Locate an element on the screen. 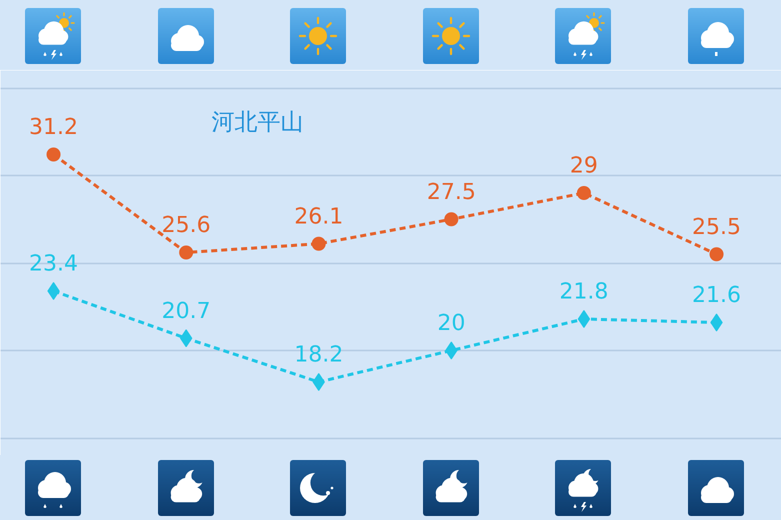 This screenshot has height=520, width=781. data-label: 20.7 is located at coordinates (186, 311).